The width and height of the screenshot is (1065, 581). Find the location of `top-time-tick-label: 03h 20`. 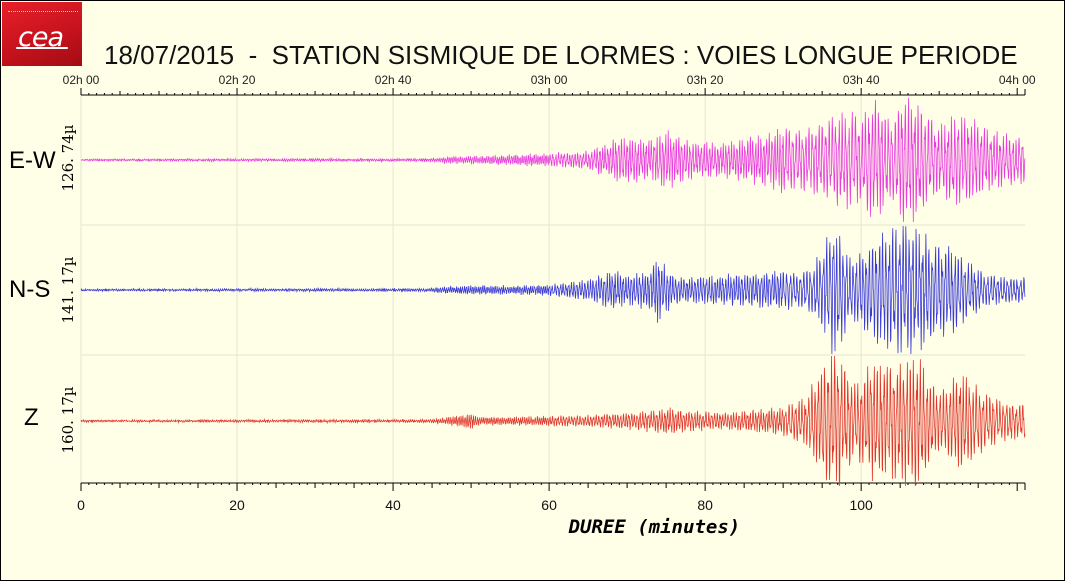

top-time-tick-label: 03h 20 is located at coordinates (705, 80).